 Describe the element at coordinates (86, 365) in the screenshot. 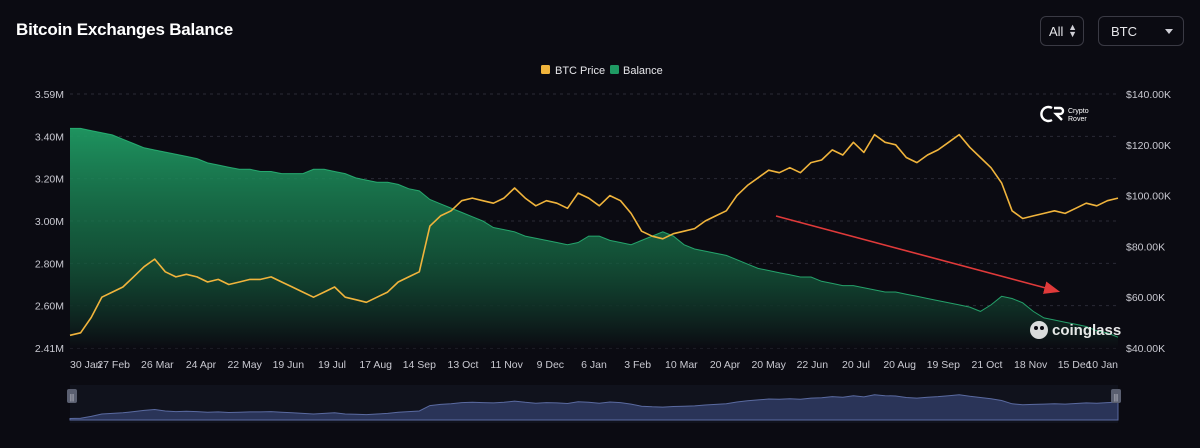

I see `x-tick-label: 30 Jan` at that location.